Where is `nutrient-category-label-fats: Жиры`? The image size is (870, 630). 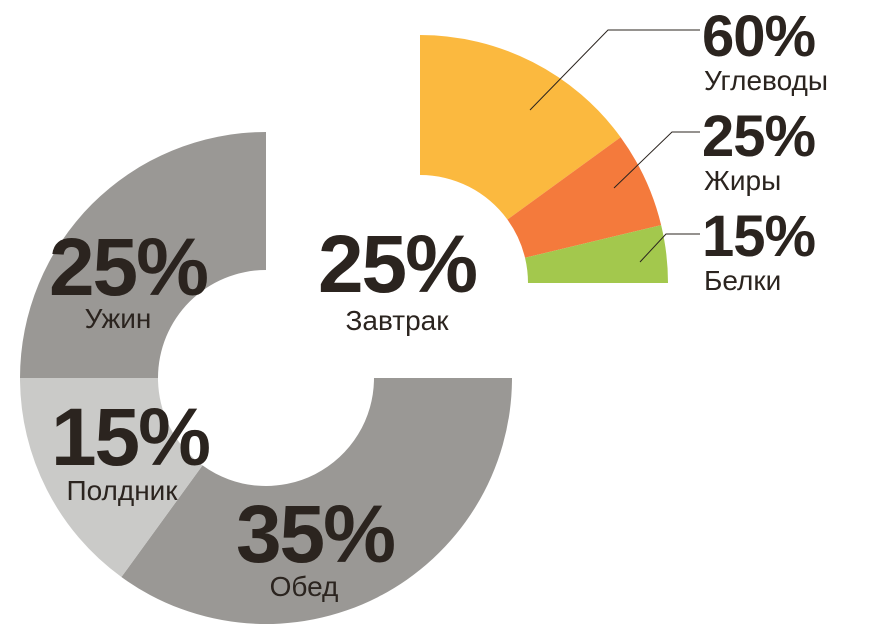
nutrient-category-label-fats: Жиры is located at coordinates (742, 180).